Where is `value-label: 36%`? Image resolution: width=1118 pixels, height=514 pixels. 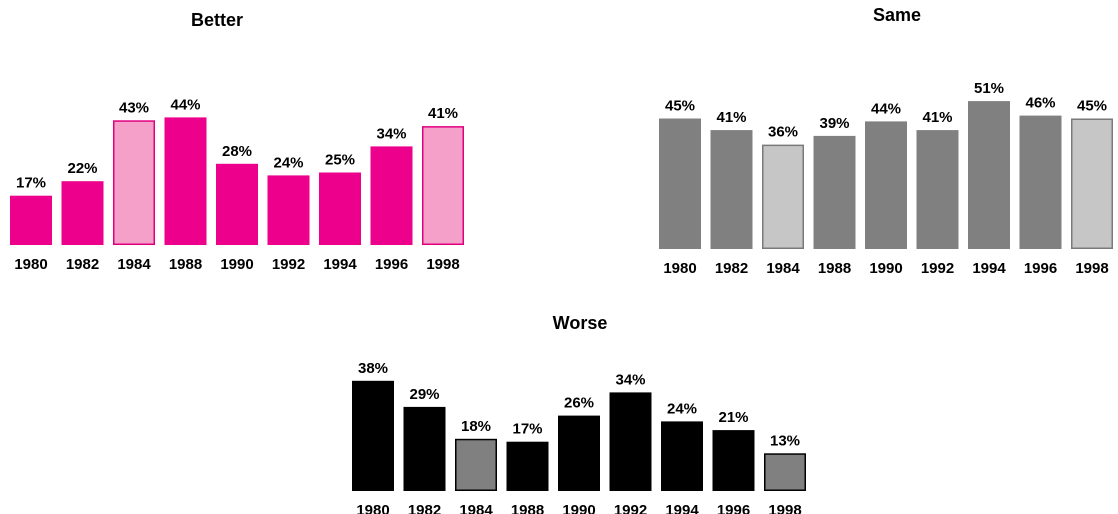
value-label: 36% is located at coordinates (783, 132).